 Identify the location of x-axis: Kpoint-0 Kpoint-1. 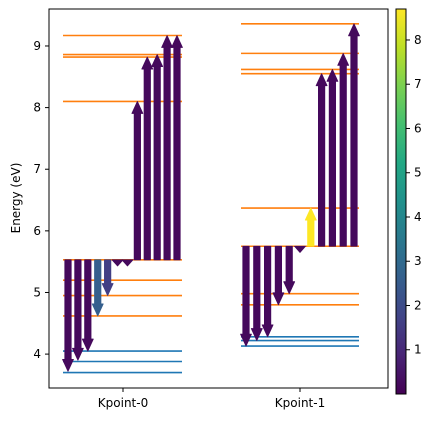
(211, 399).